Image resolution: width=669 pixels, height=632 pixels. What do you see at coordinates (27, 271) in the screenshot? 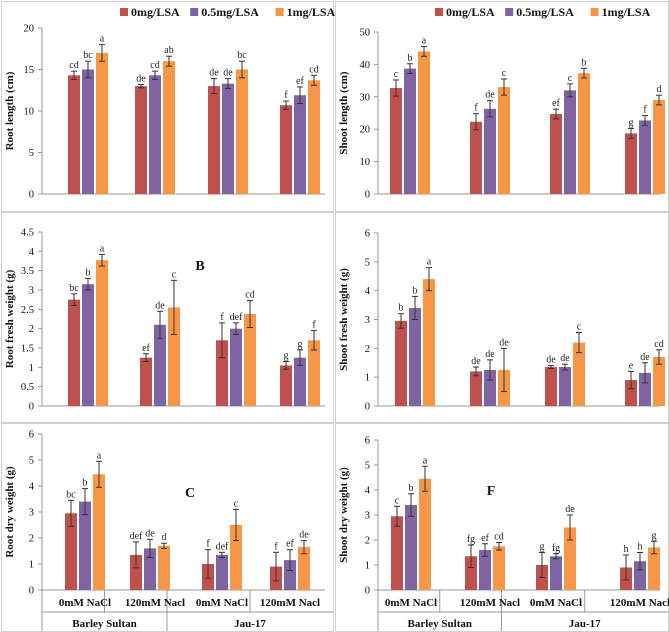
I see `y-tick-label: 3.5` at bounding box center [27, 271].